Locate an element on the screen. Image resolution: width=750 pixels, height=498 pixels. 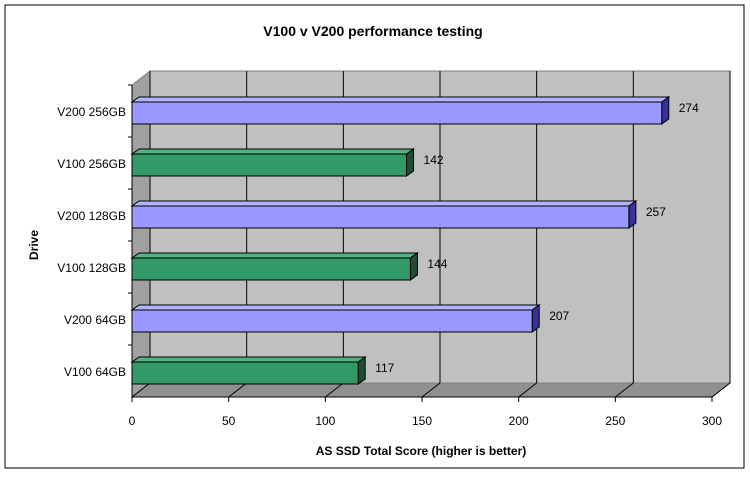
x-tick-label: 250 is located at coordinates (615, 421).